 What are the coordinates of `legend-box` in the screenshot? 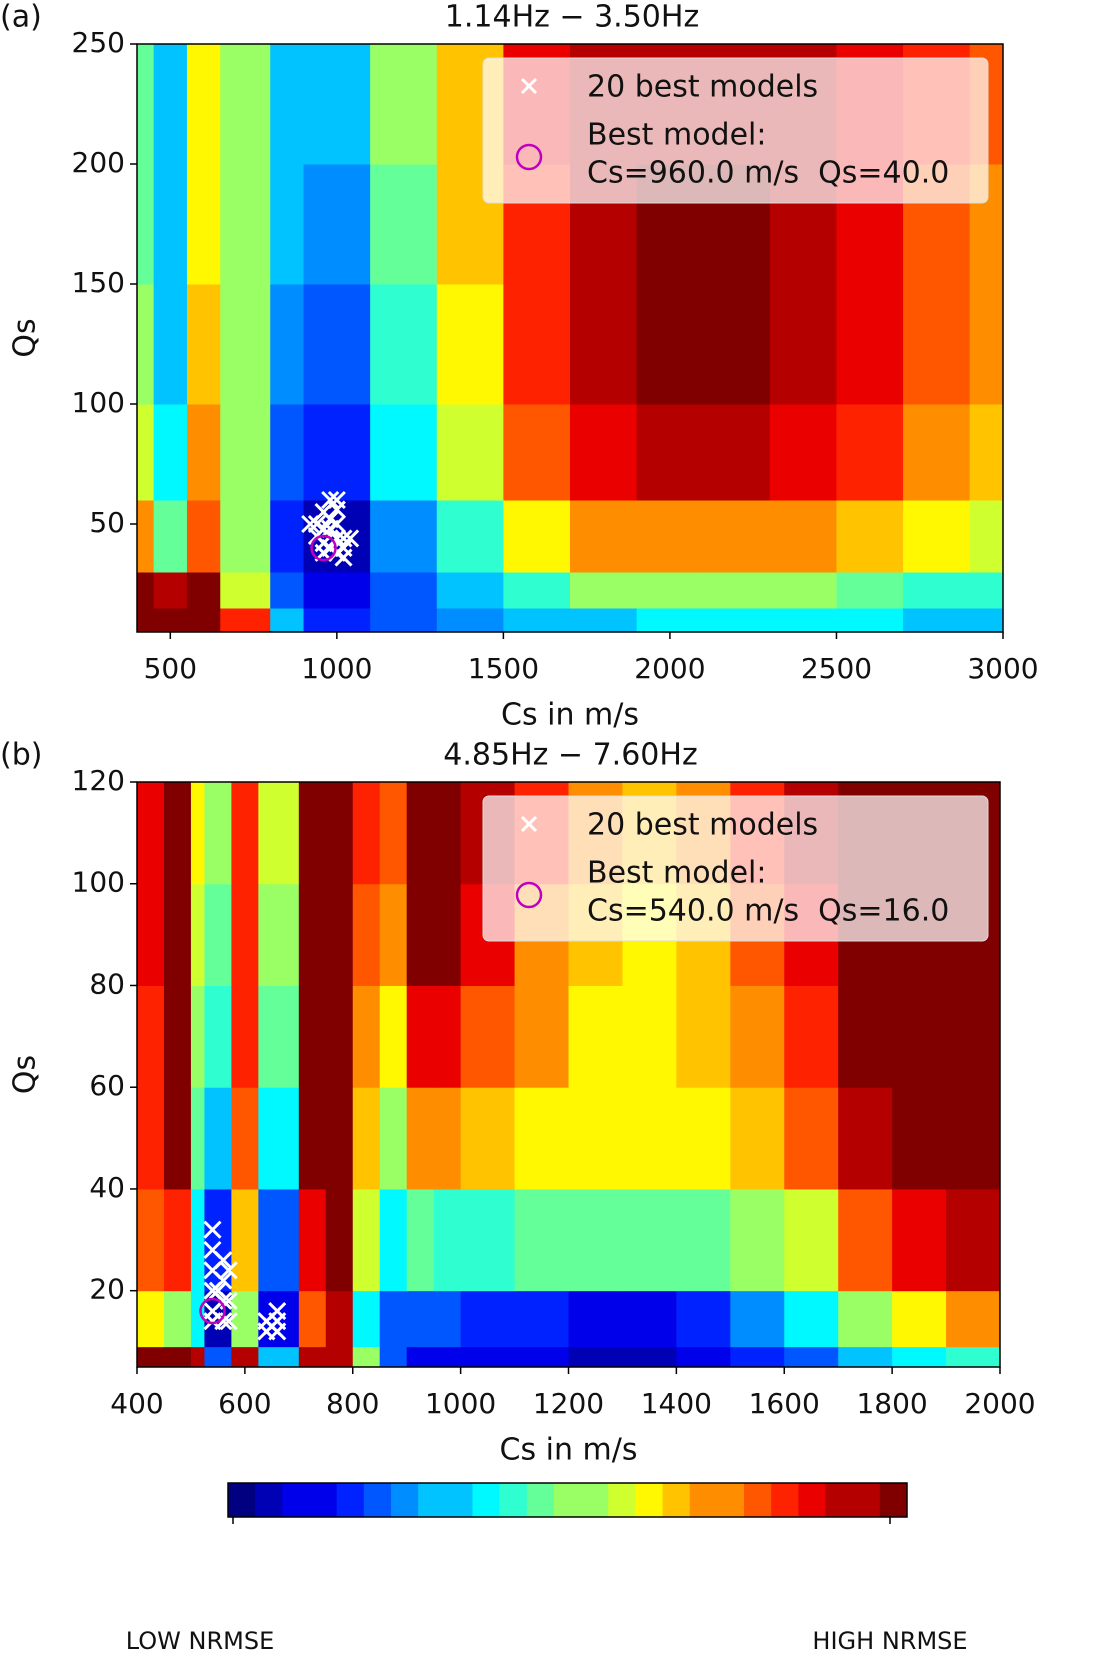 It's located at (735, 130).